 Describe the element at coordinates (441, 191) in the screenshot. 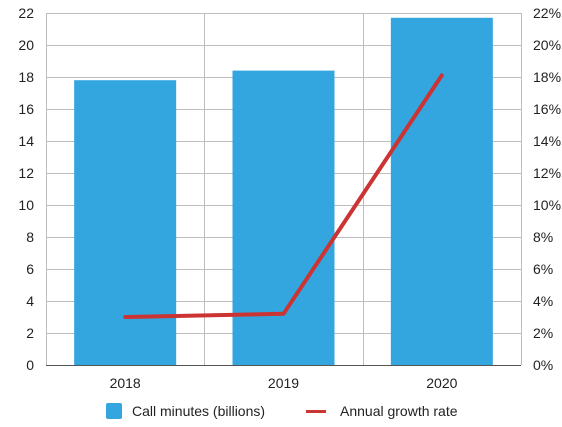

I see `bar-2020` at that location.